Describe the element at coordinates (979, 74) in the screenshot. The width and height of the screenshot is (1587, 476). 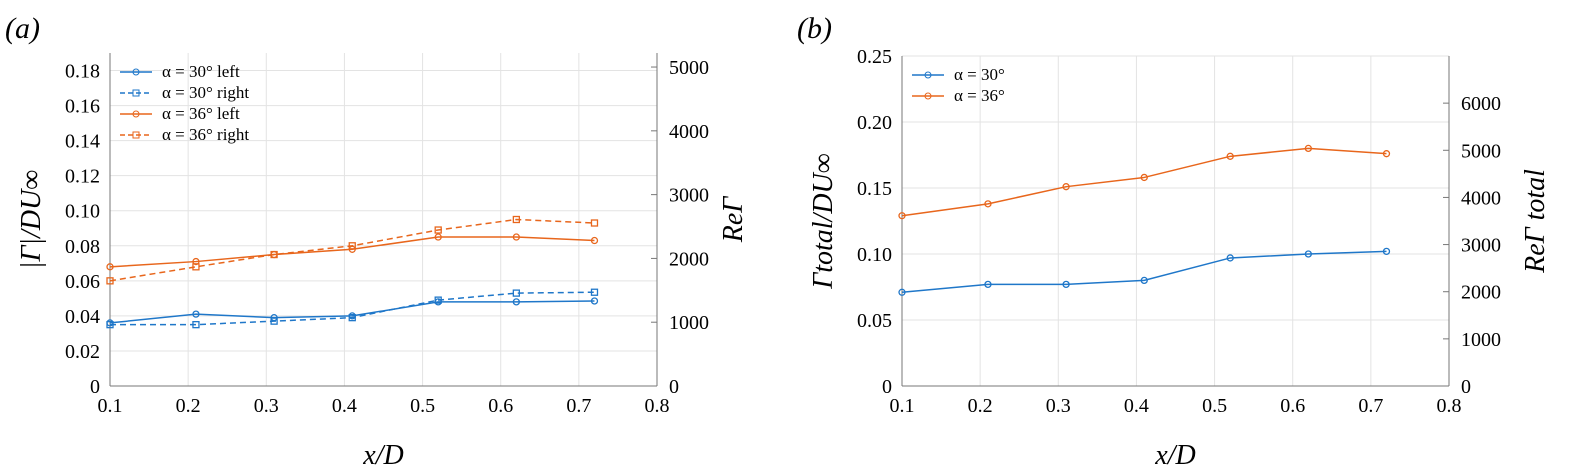
I see `legend-entry: α = 30°` at that location.